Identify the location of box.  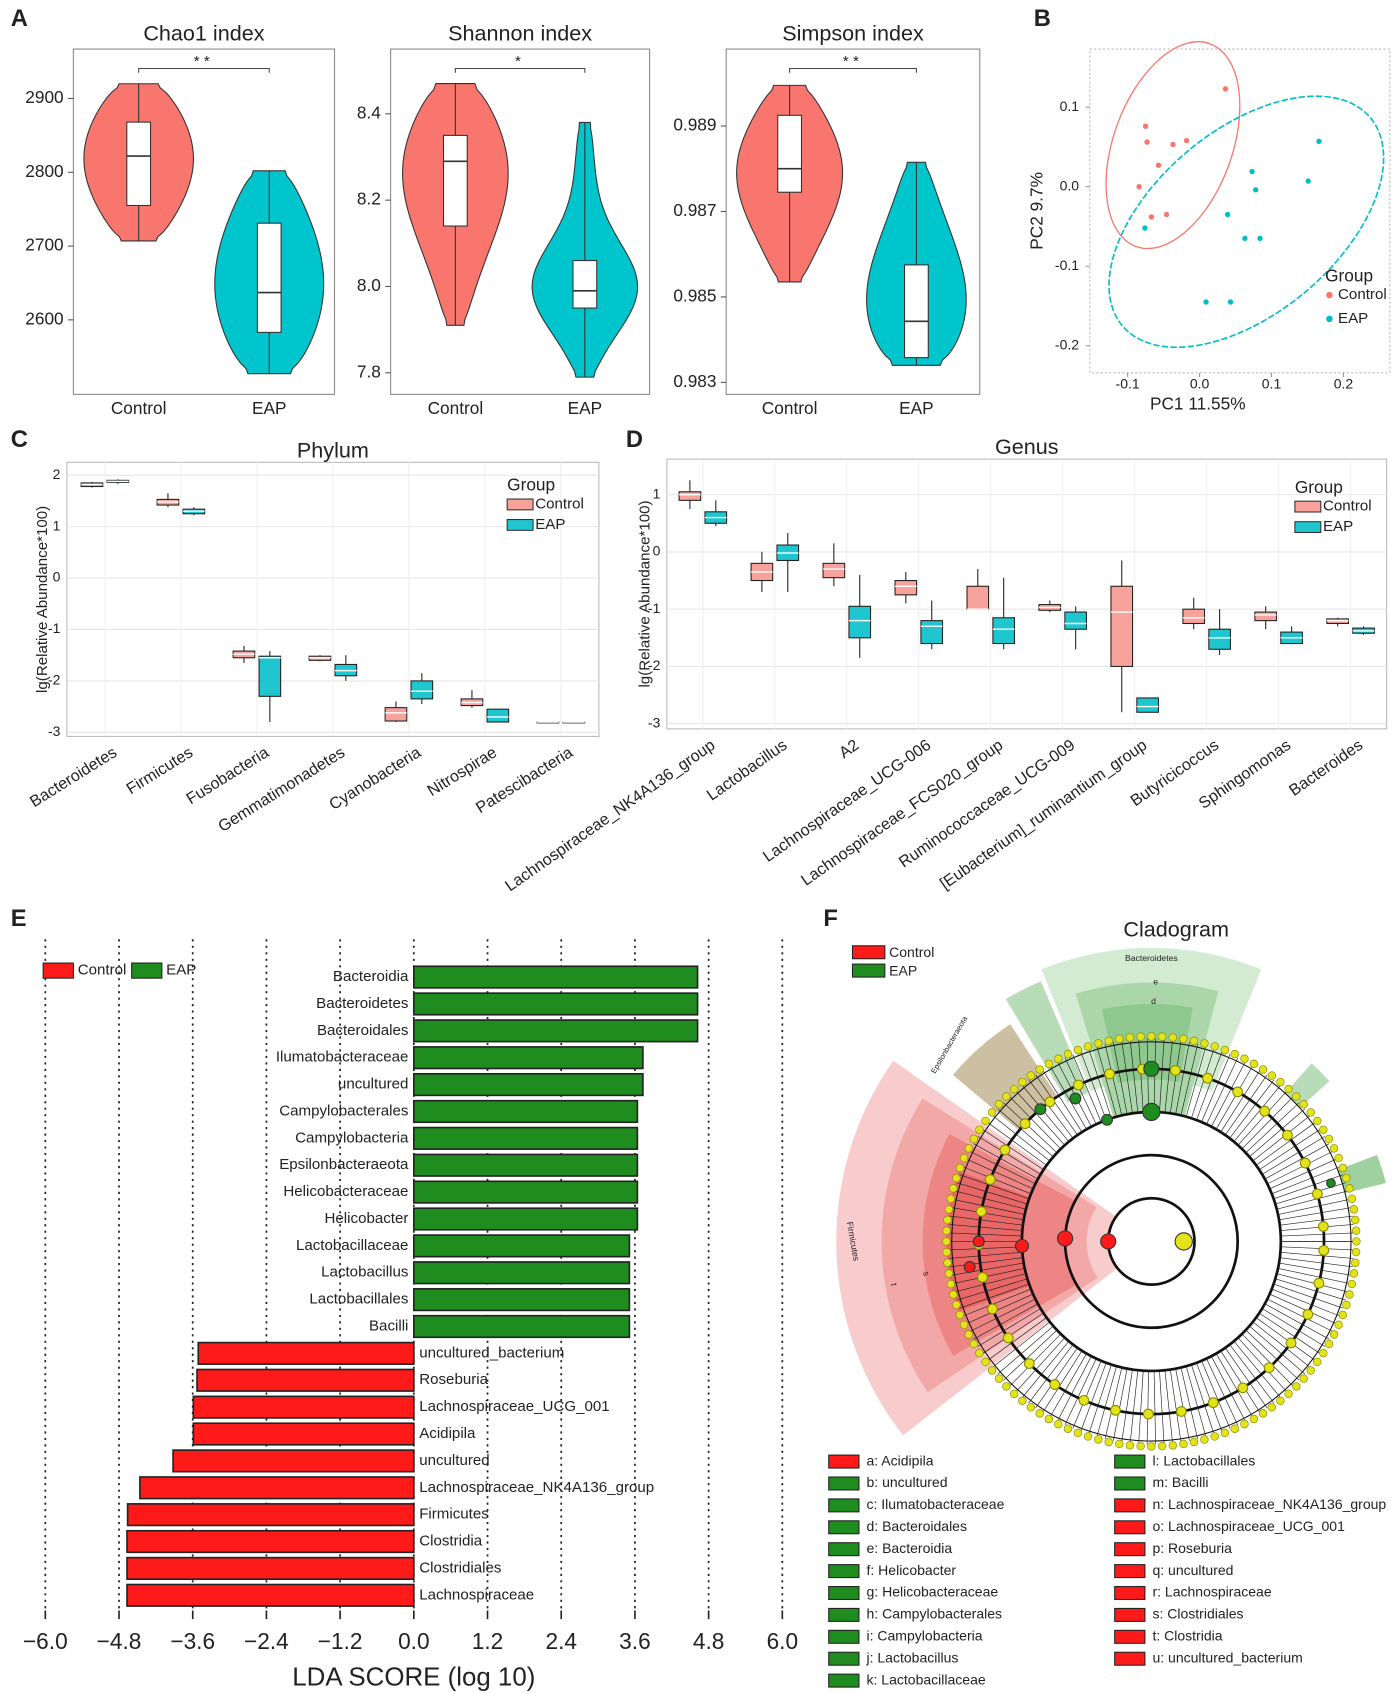
(790, 153).